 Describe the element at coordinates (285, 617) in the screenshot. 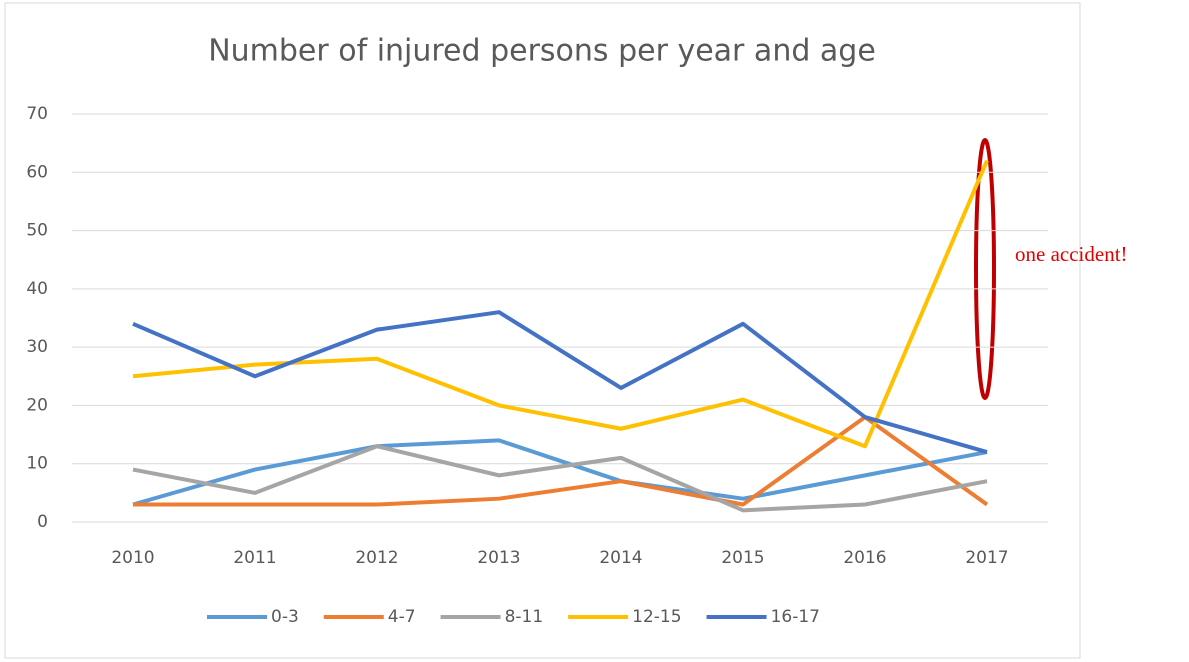

I see `legend-label: 0-3` at that location.